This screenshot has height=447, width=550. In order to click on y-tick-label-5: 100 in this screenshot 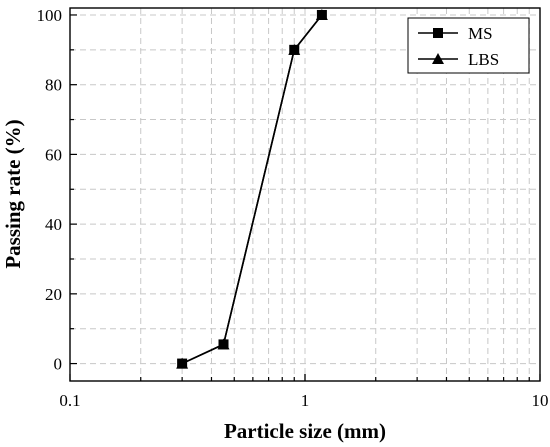, I will do `click(50, 15)`.